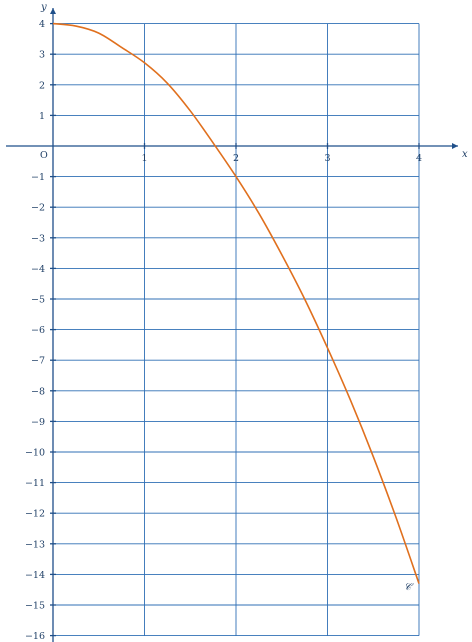 This screenshot has width=472, height=642. What do you see at coordinates (38, 269) in the screenshot?
I see `y-tick-label: −4` at bounding box center [38, 269].